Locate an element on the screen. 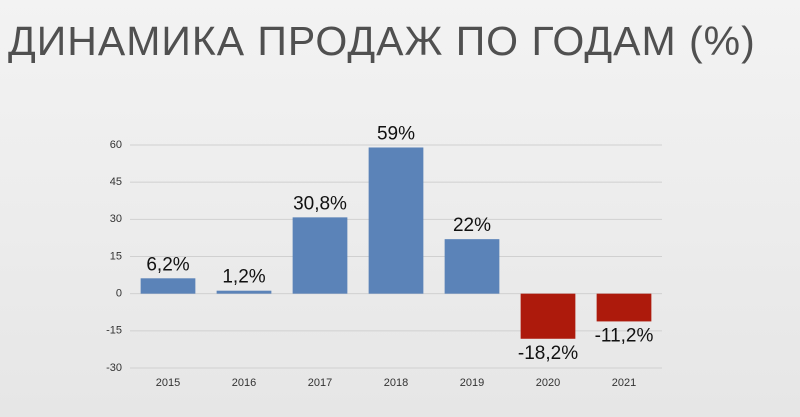 This screenshot has width=800, height=417. y-tick-label: 30 is located at coordinates (116, 219).